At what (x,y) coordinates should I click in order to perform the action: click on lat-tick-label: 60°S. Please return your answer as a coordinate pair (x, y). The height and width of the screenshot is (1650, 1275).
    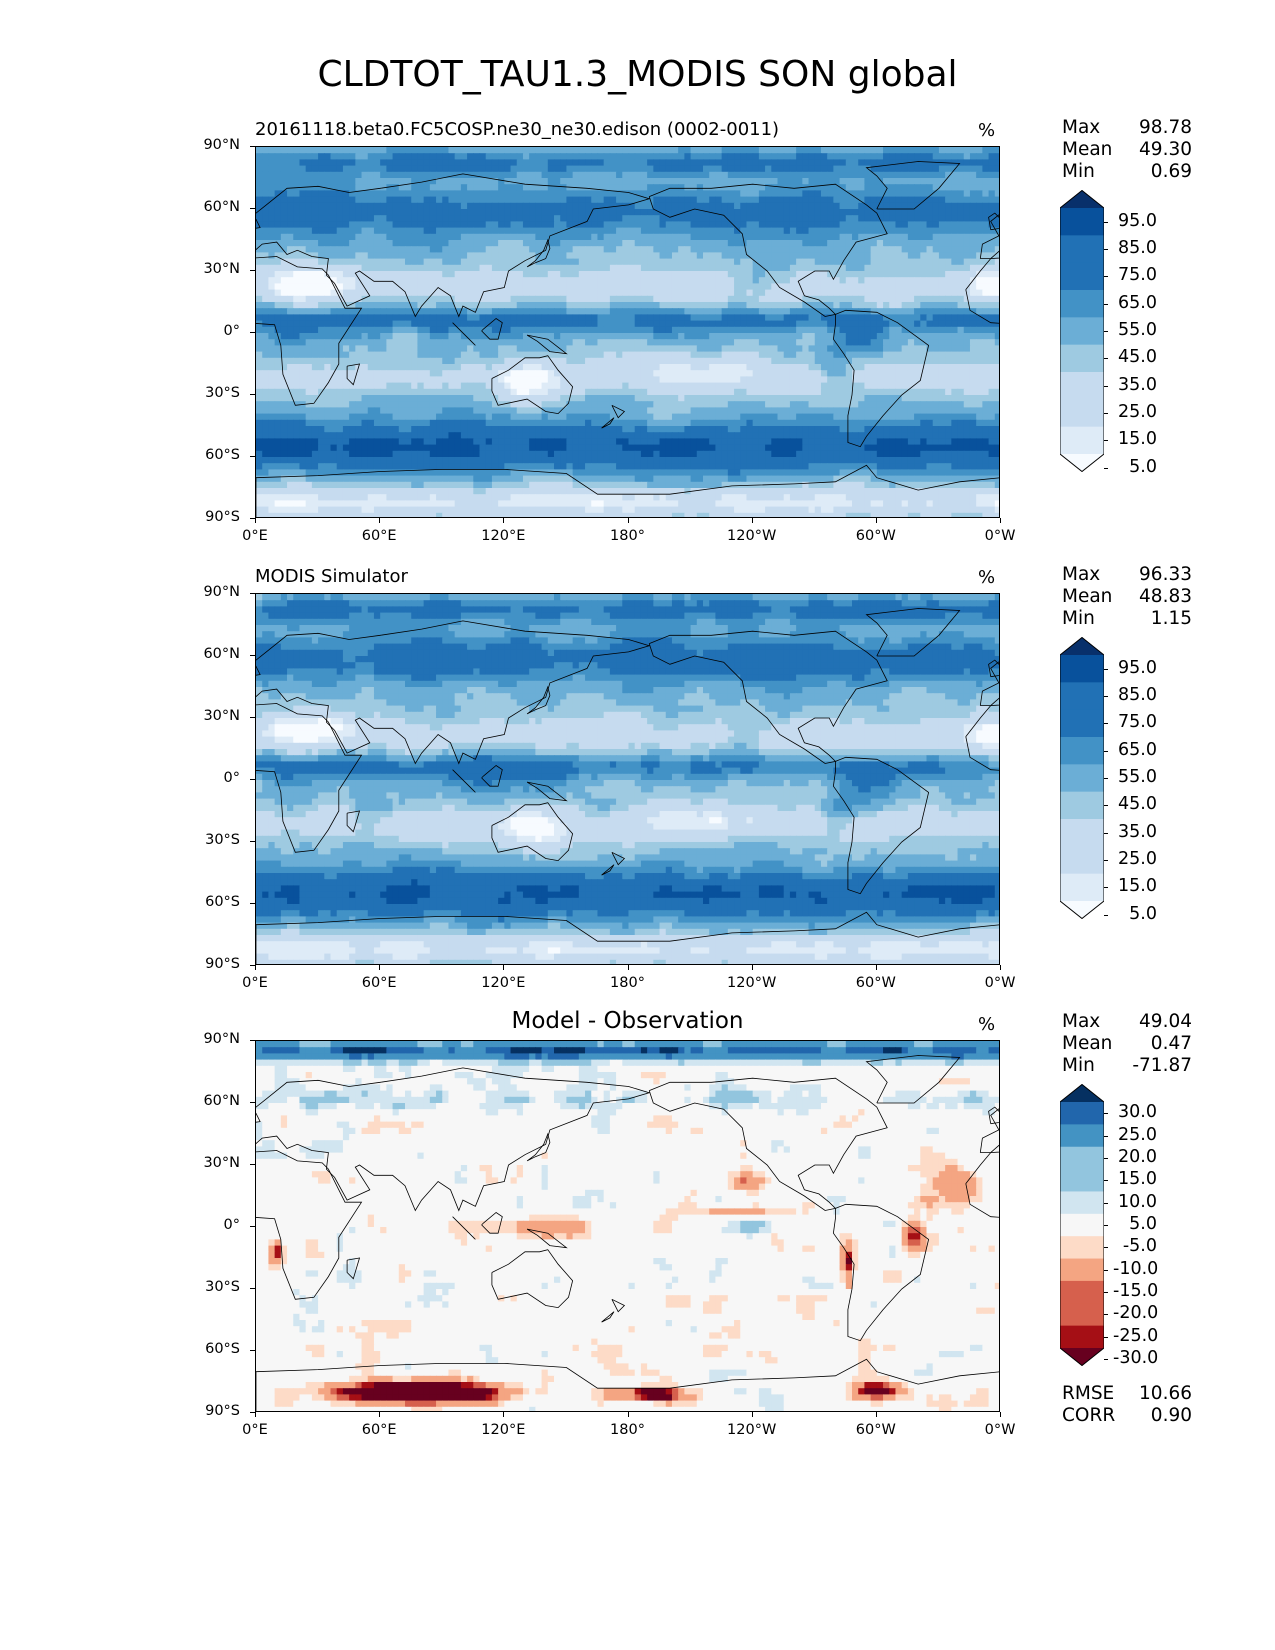
    Looking at the image, I should click on (210, 1349).